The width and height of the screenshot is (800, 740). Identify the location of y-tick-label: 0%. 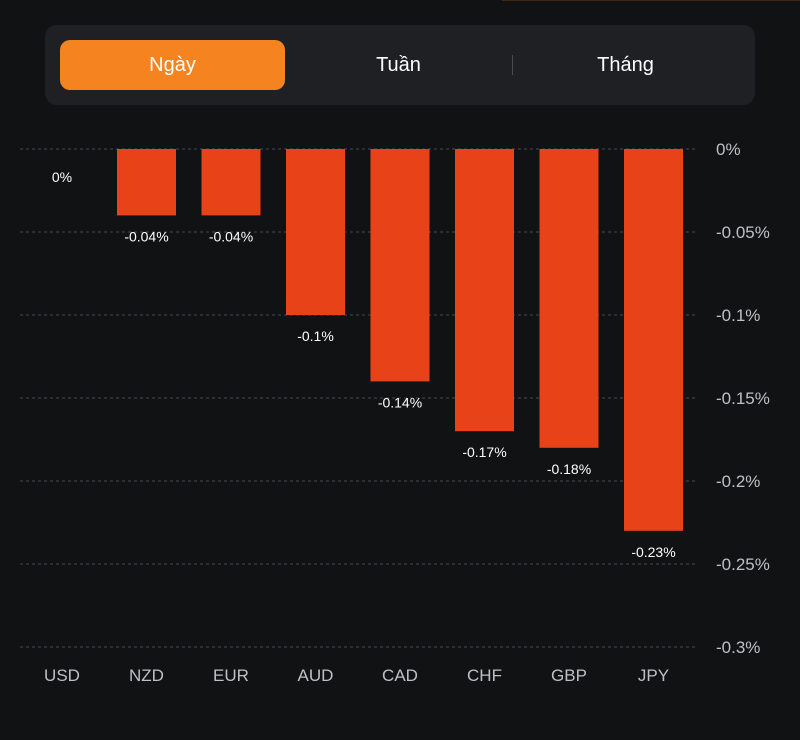
(728, 149).